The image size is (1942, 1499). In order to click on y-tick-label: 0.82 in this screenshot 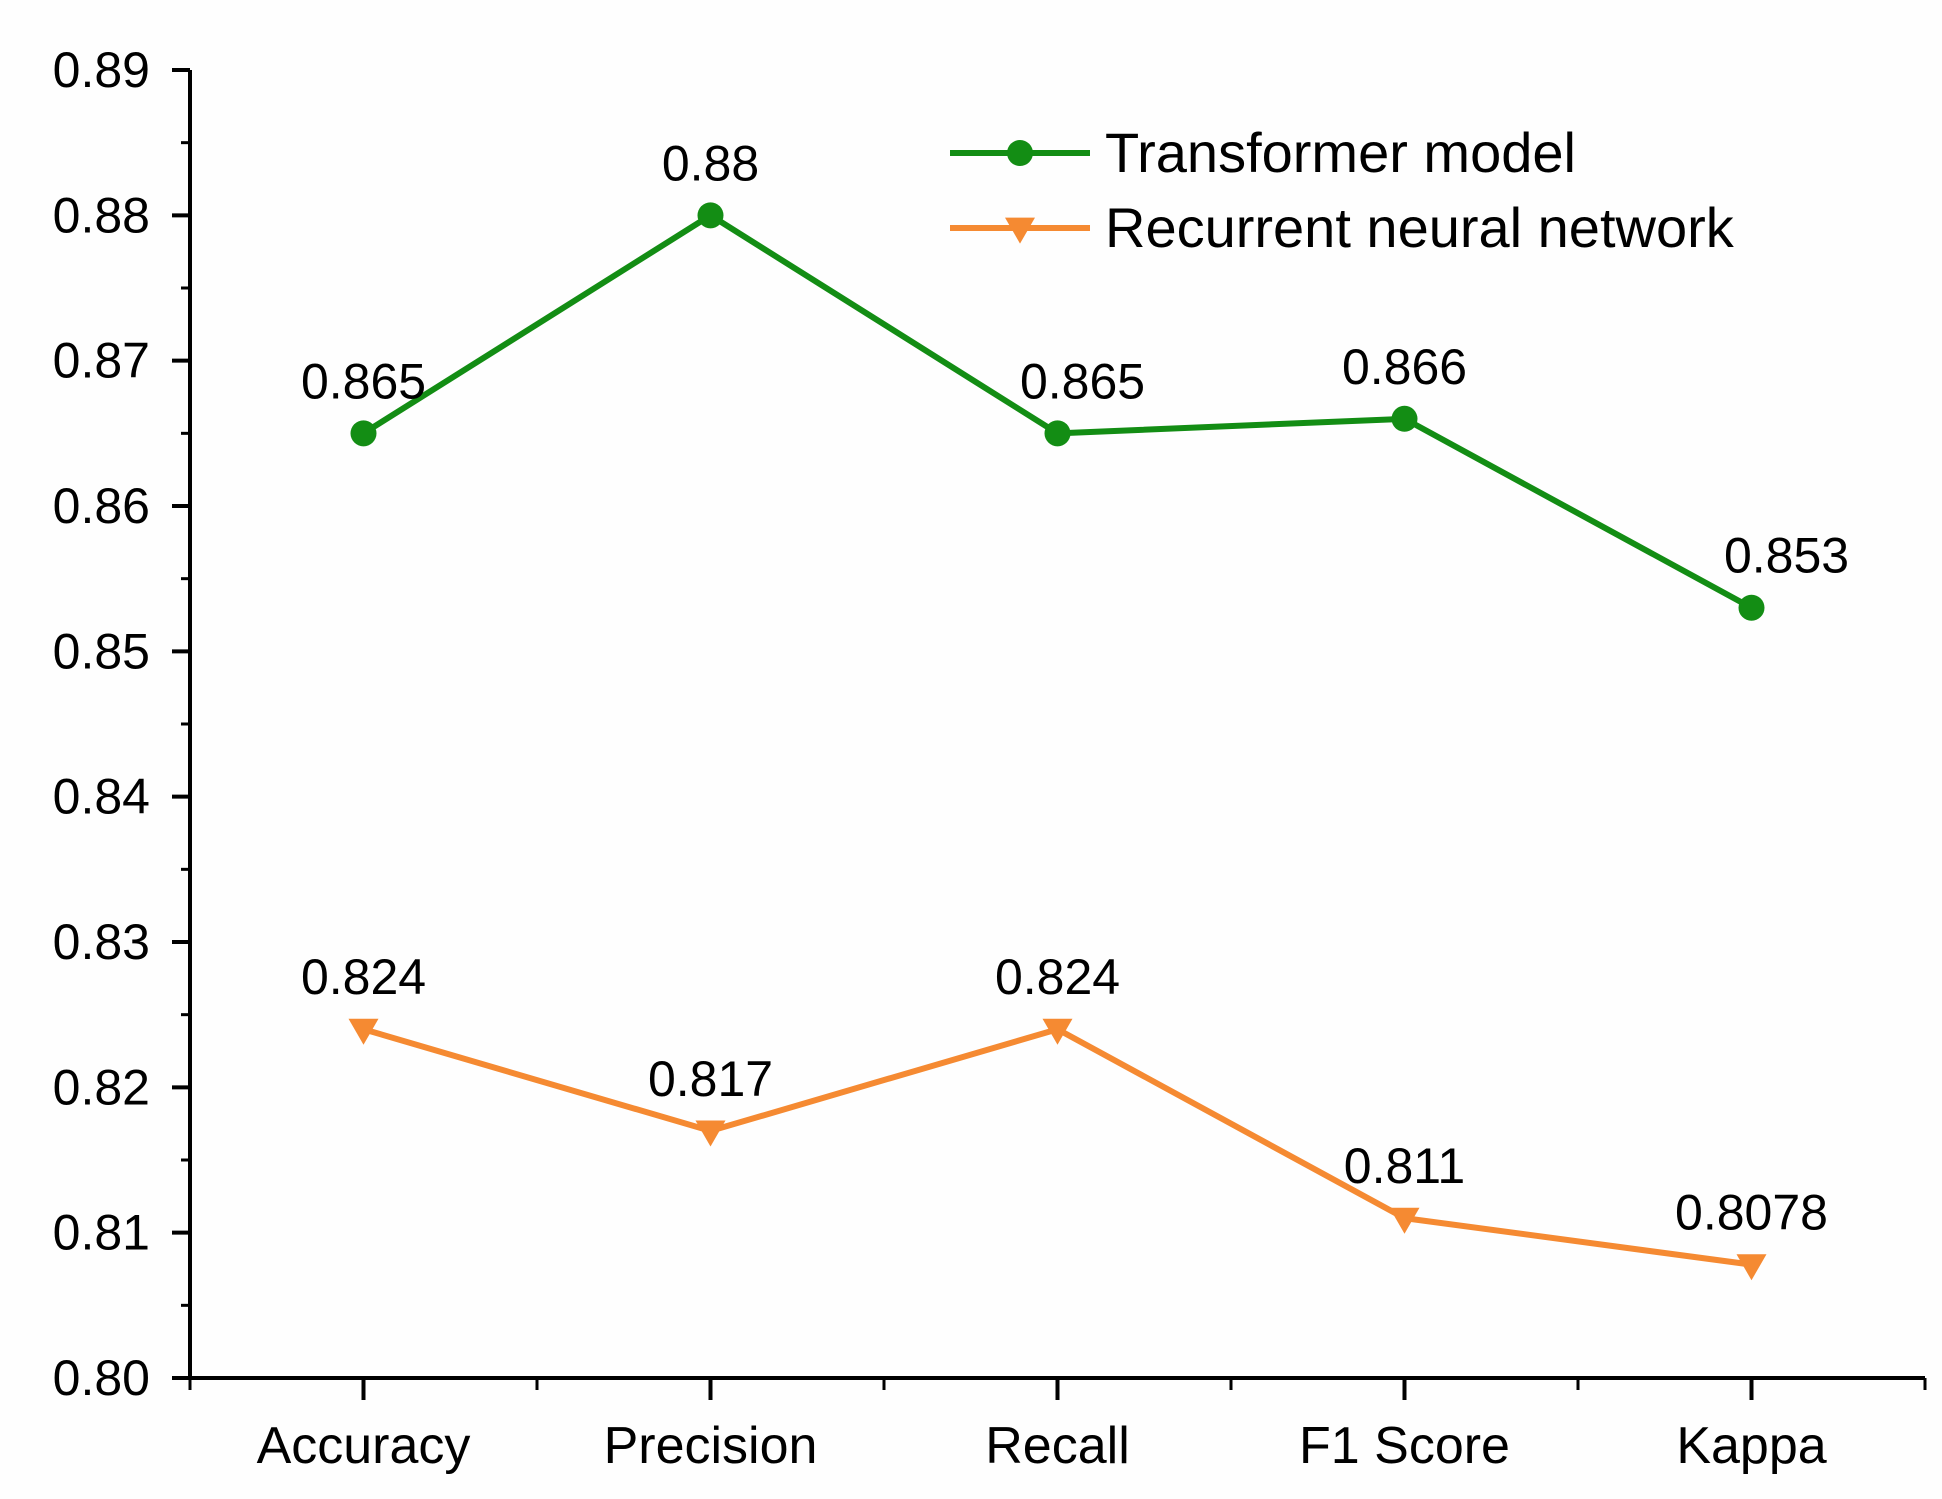, I will do `click(101, 1087)`.